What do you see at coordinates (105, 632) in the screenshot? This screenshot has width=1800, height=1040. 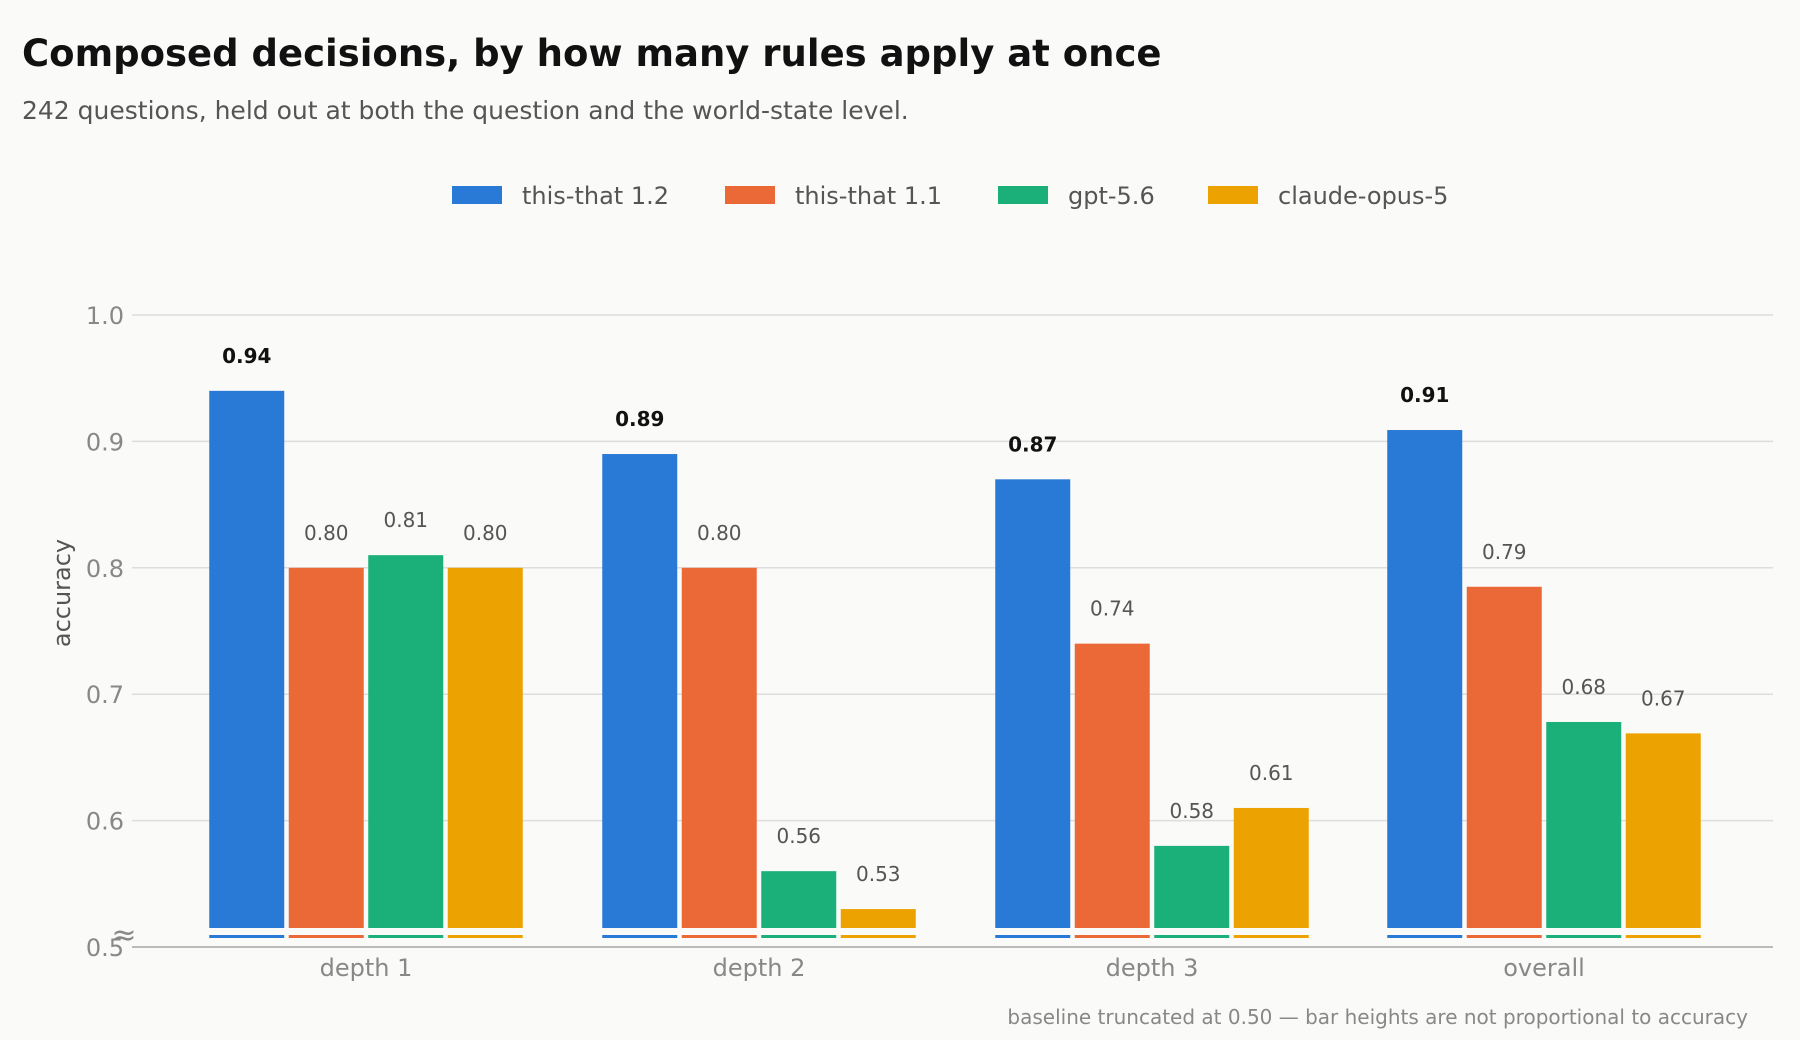 I see `y-axis-ticks: 0.5 0.6 0.7 0.8 0.9 1.0` at bounding box center [105, 632].